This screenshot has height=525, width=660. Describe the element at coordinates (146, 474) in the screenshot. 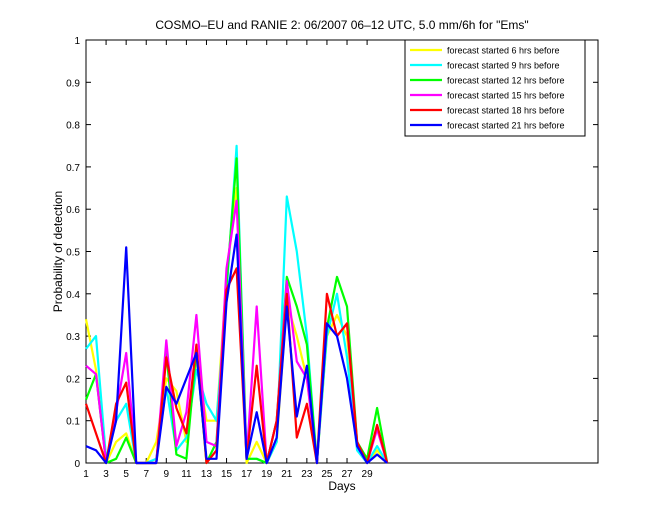

I see `x-tick-label: 7` at that location.